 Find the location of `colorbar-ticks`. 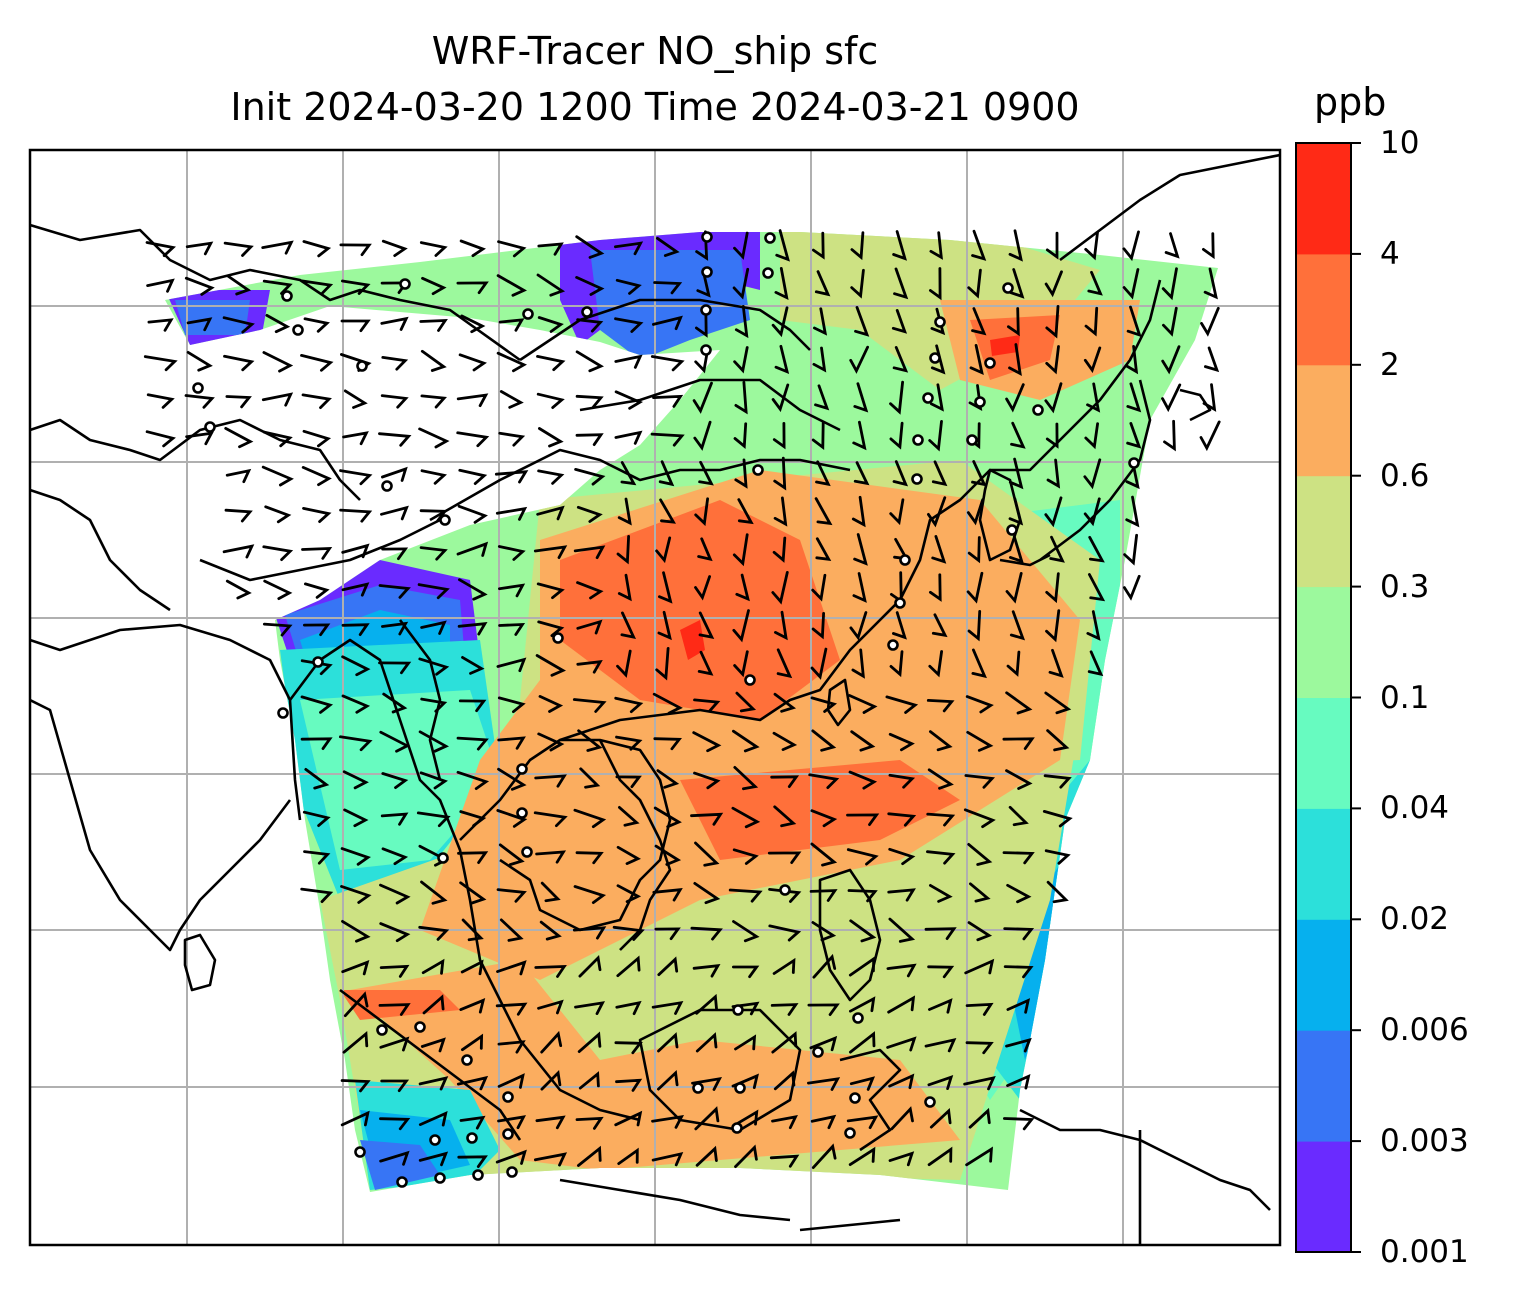

colorbar-ticks is located at coordinates (1356, 697).